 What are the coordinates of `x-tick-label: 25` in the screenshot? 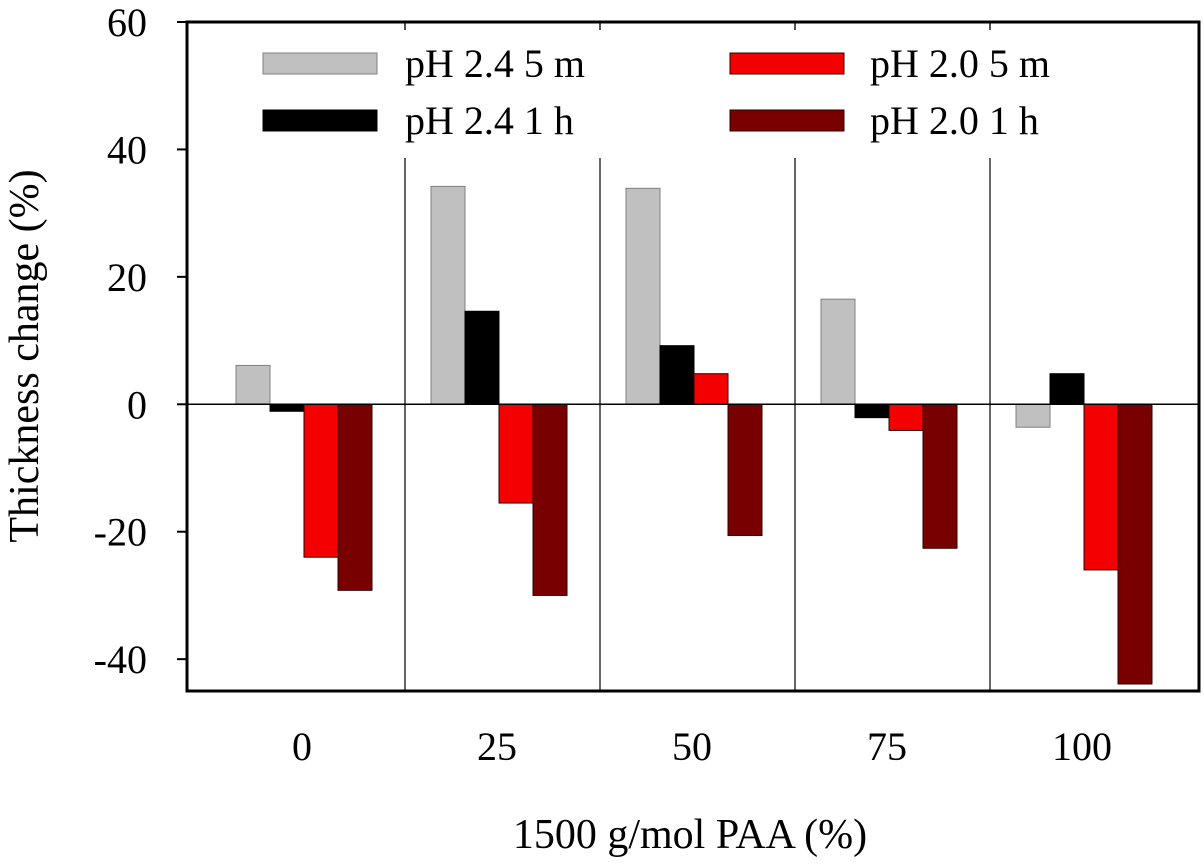 It's located at (497, 746).